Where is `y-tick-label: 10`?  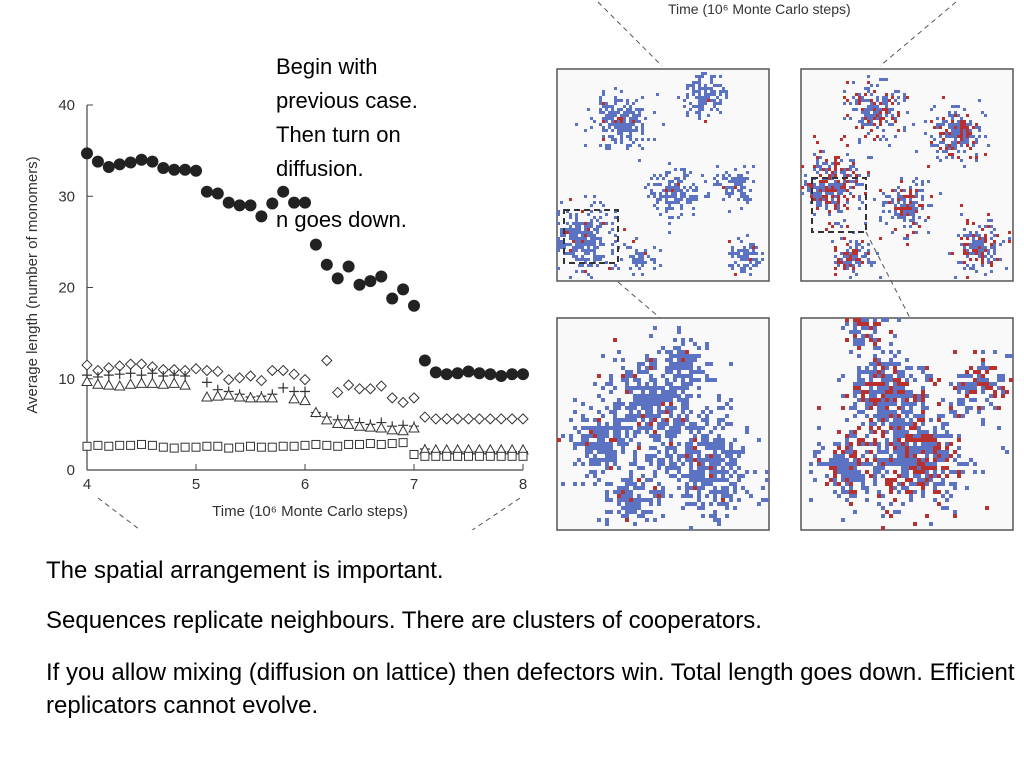
y-tick-label: 10 is located at coordinates (66, 379).